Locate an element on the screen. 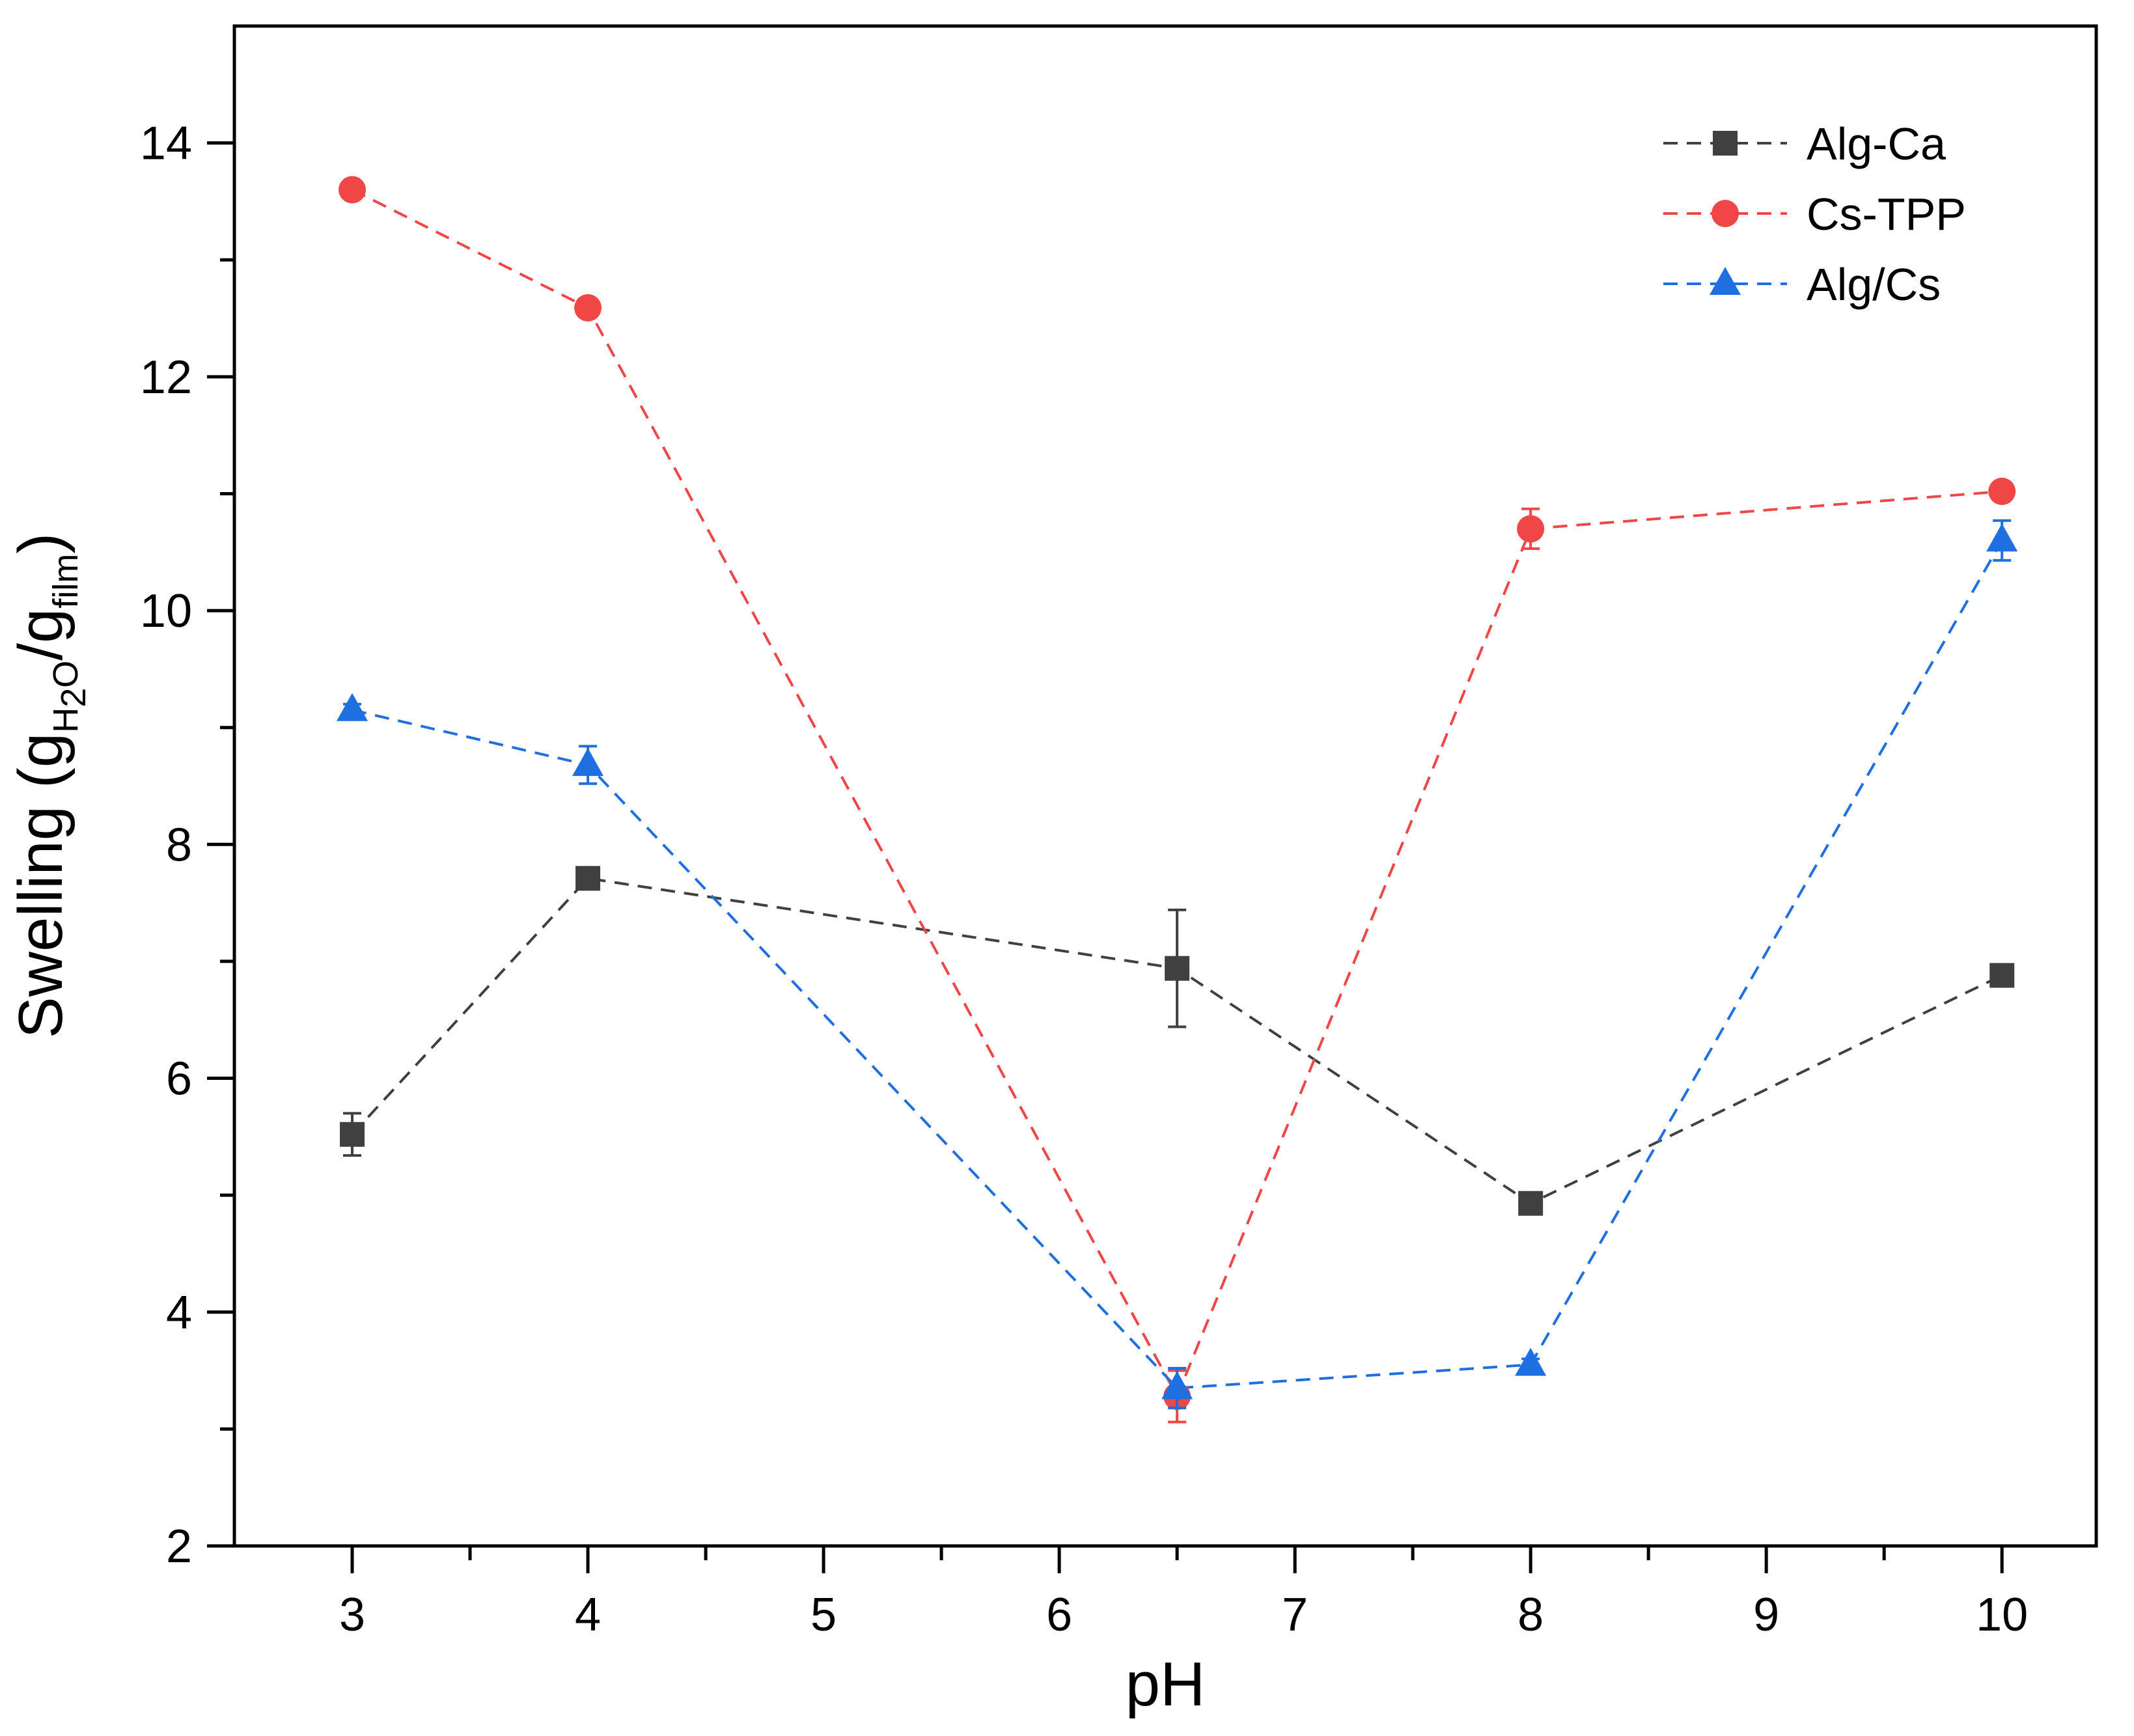 The width and height of the screenshot is (2134, 1736). y-tick-label-6: 6 is located at coordinates (179, 1079).